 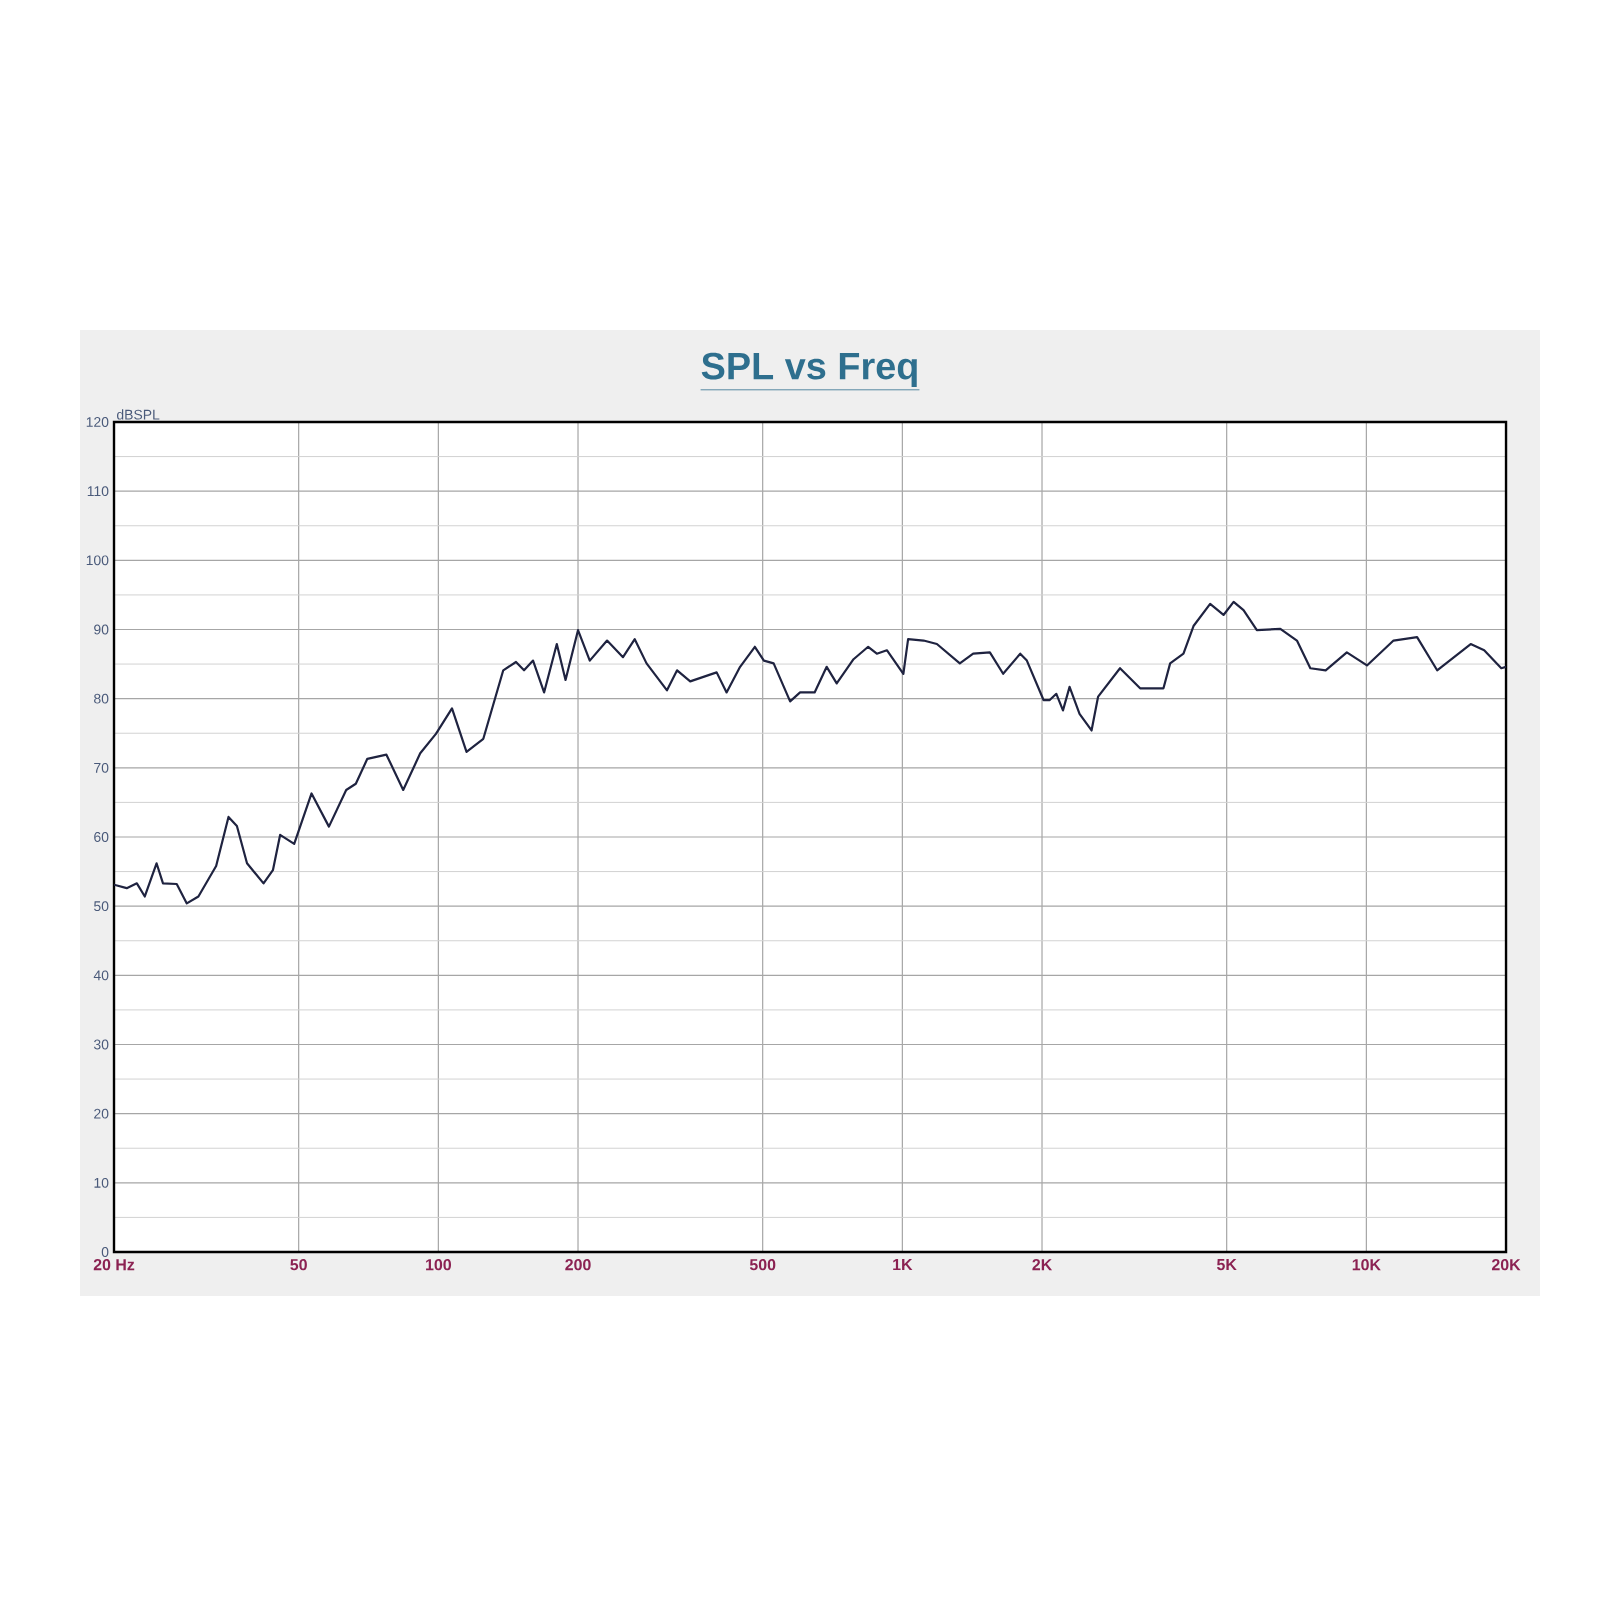 I want to click on chart-title: SPL vs Freq, so click(x=809, y=369).